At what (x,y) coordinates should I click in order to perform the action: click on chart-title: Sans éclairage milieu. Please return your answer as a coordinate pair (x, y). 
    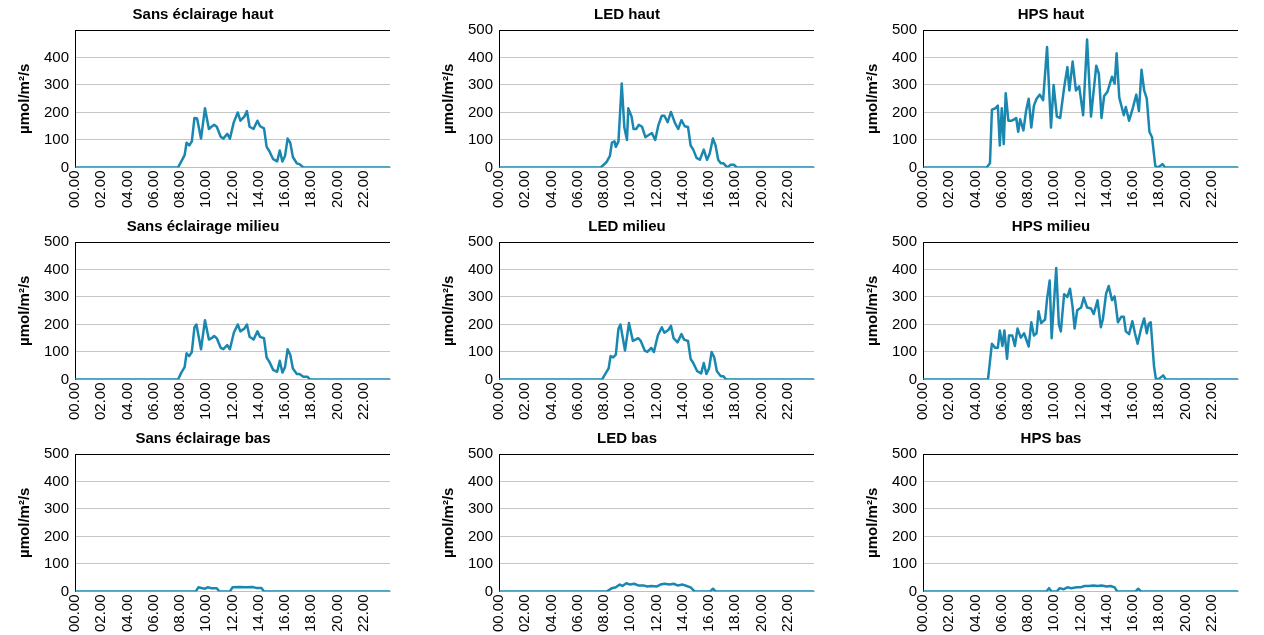
    Looking at the image, I should click on (203, 226).